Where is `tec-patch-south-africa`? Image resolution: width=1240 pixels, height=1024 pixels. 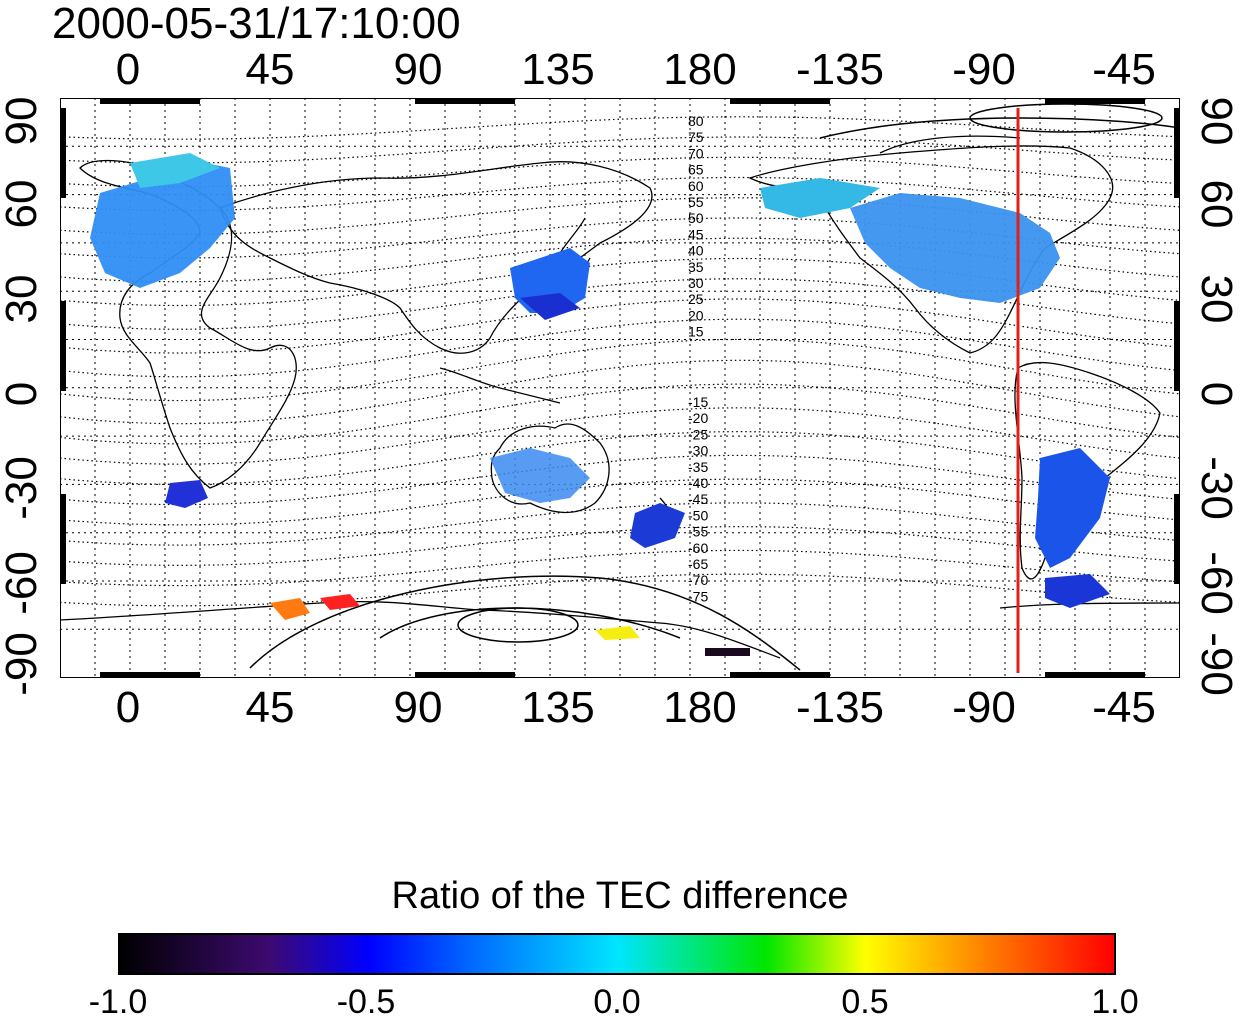 tec-patch-south-africa is located at coordinates (186, 494).